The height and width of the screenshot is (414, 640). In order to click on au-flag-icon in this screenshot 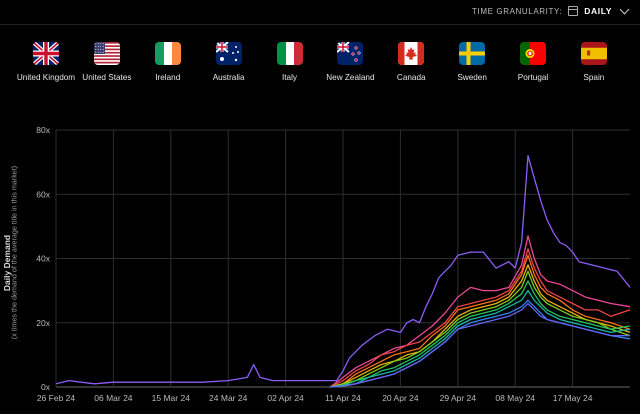, I will do `click(228, 53)`.